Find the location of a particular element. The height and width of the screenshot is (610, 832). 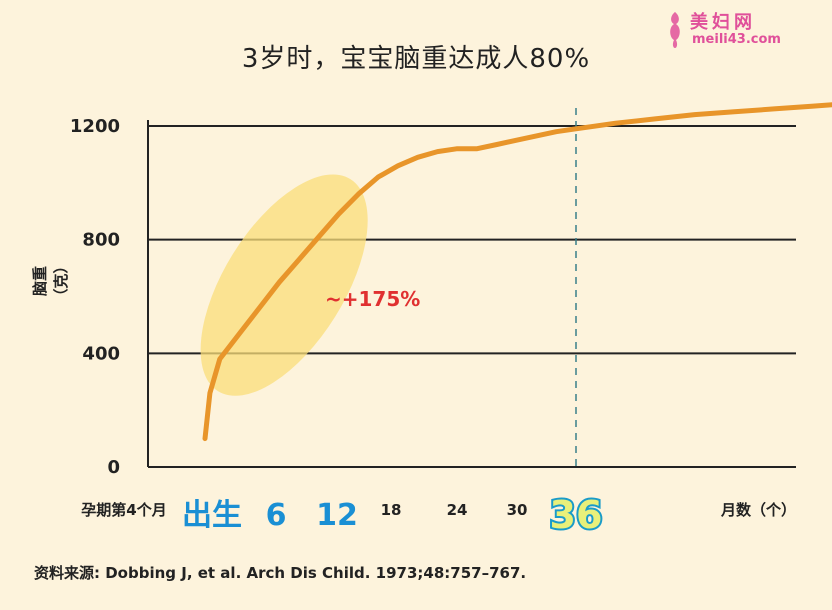

y-tick-label-400: 400 is located at coordinates (101, 353).